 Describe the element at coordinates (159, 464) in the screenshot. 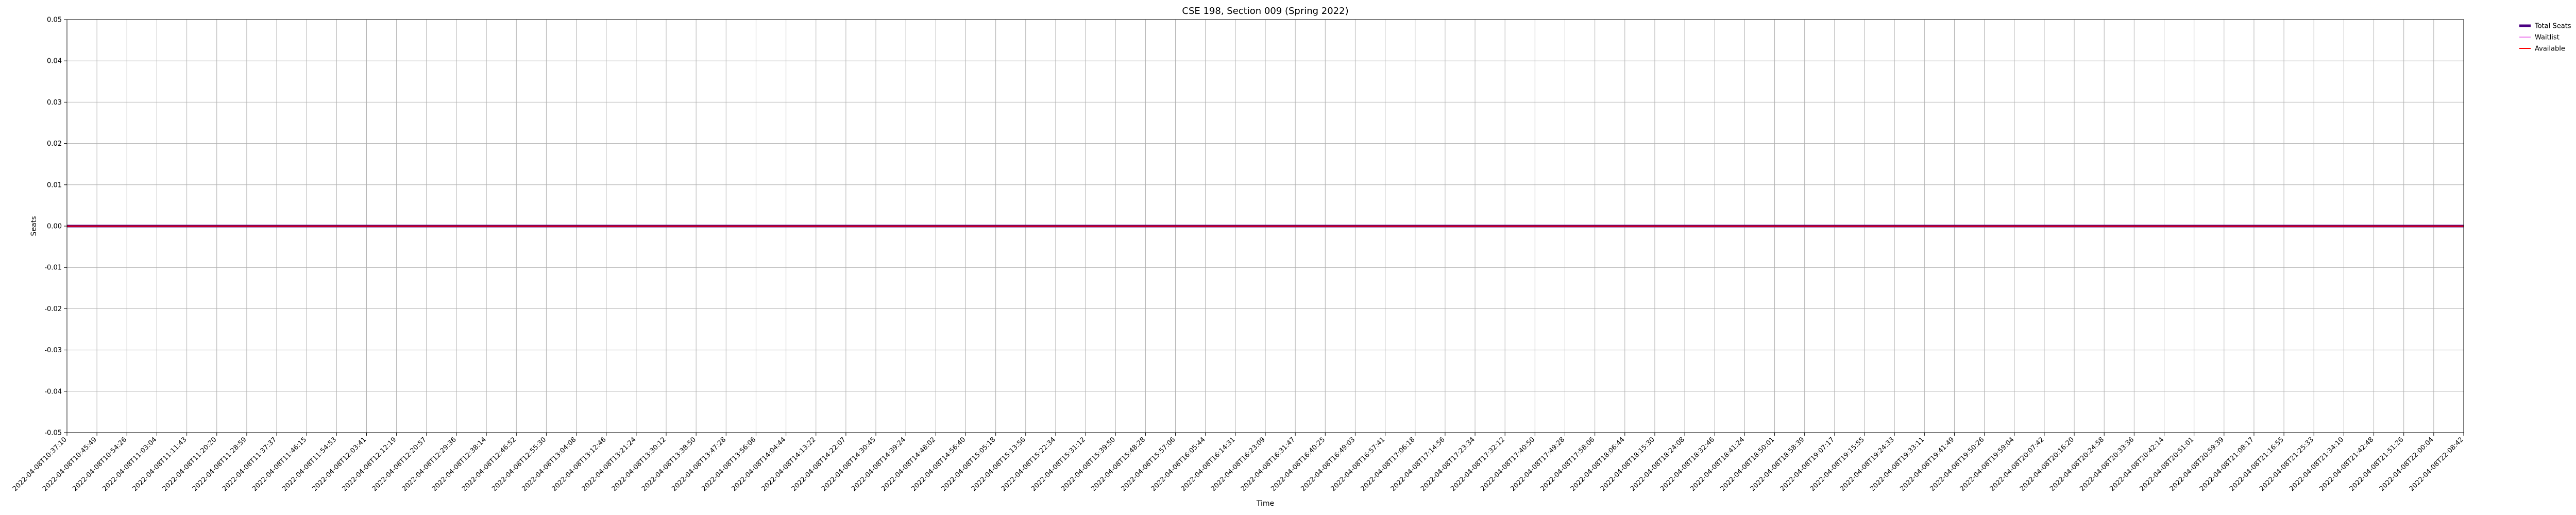

I see `x-tick-label: 2022-04-08T11:11:43` at that location.